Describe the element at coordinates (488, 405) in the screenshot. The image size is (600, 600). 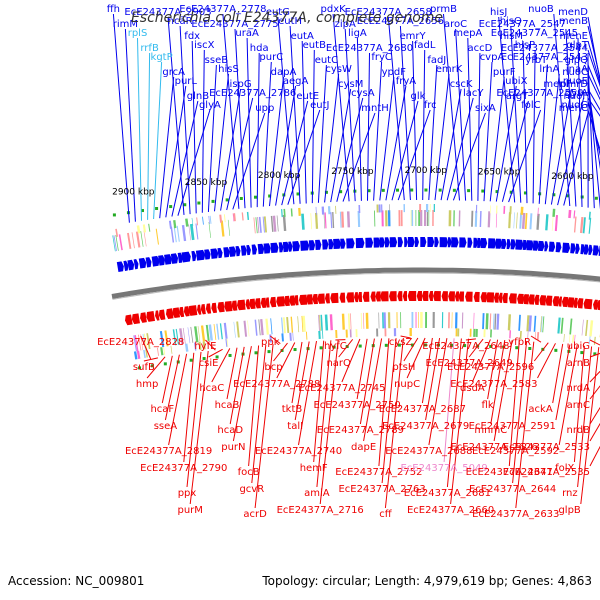
I see `reverse-gene-label: flk` at that location.